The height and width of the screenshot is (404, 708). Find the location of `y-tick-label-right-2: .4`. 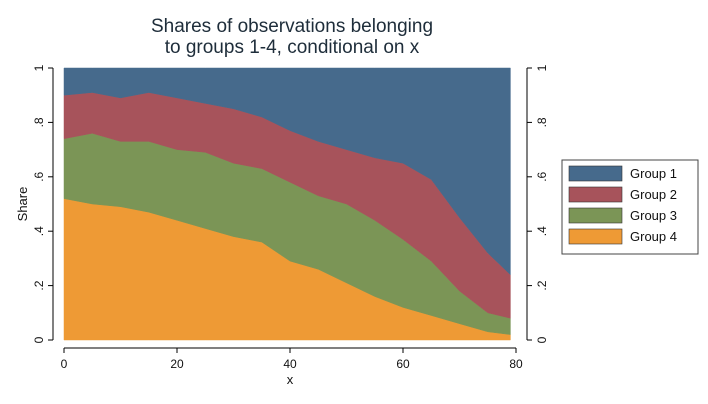

y-tick-label-right-2: .4 is located at coordinates (542, 231).